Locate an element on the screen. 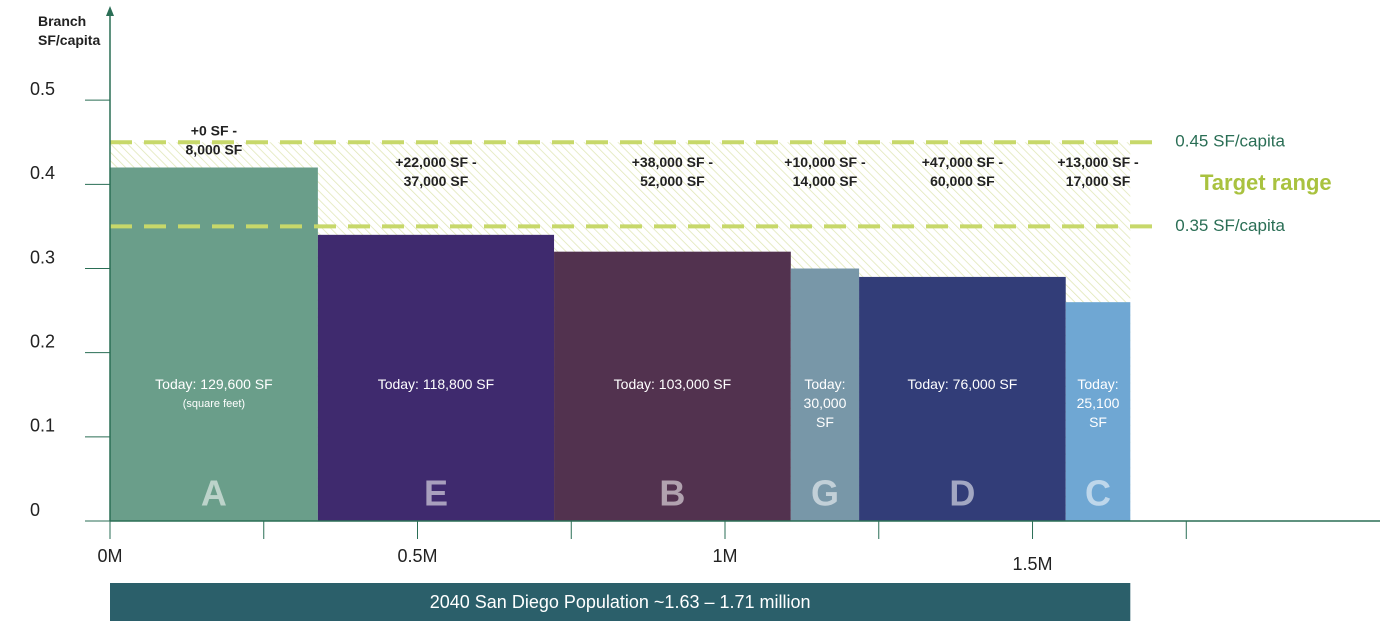 The image size is (1388, 623). today-label: Today: 30,000 SF is located at coordinates (825, 403).